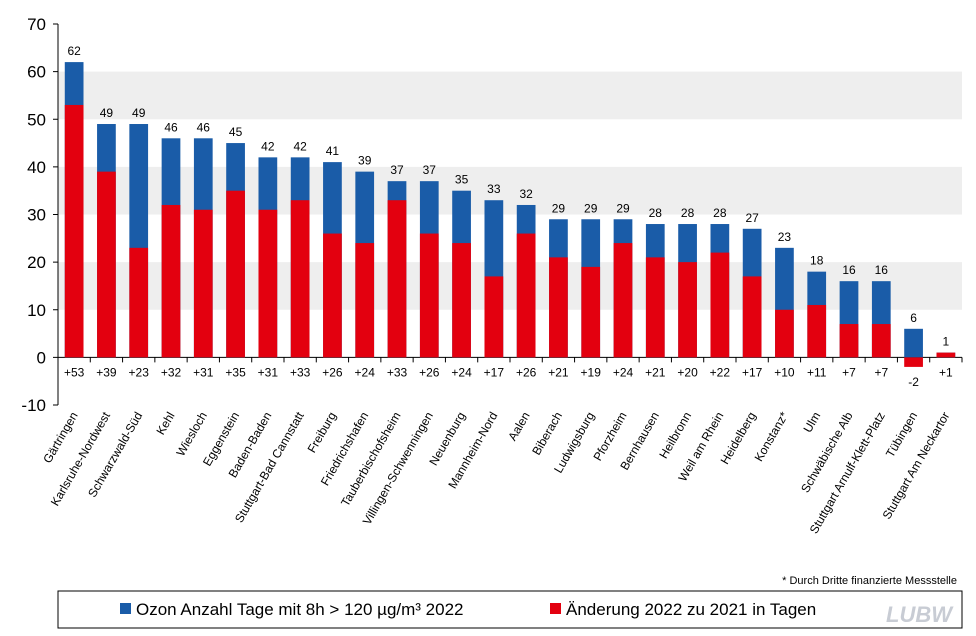  What do you see at coordinates (720, 372) in the screenshot?
I see `value-label: +22` at bounding box center [720, 372].